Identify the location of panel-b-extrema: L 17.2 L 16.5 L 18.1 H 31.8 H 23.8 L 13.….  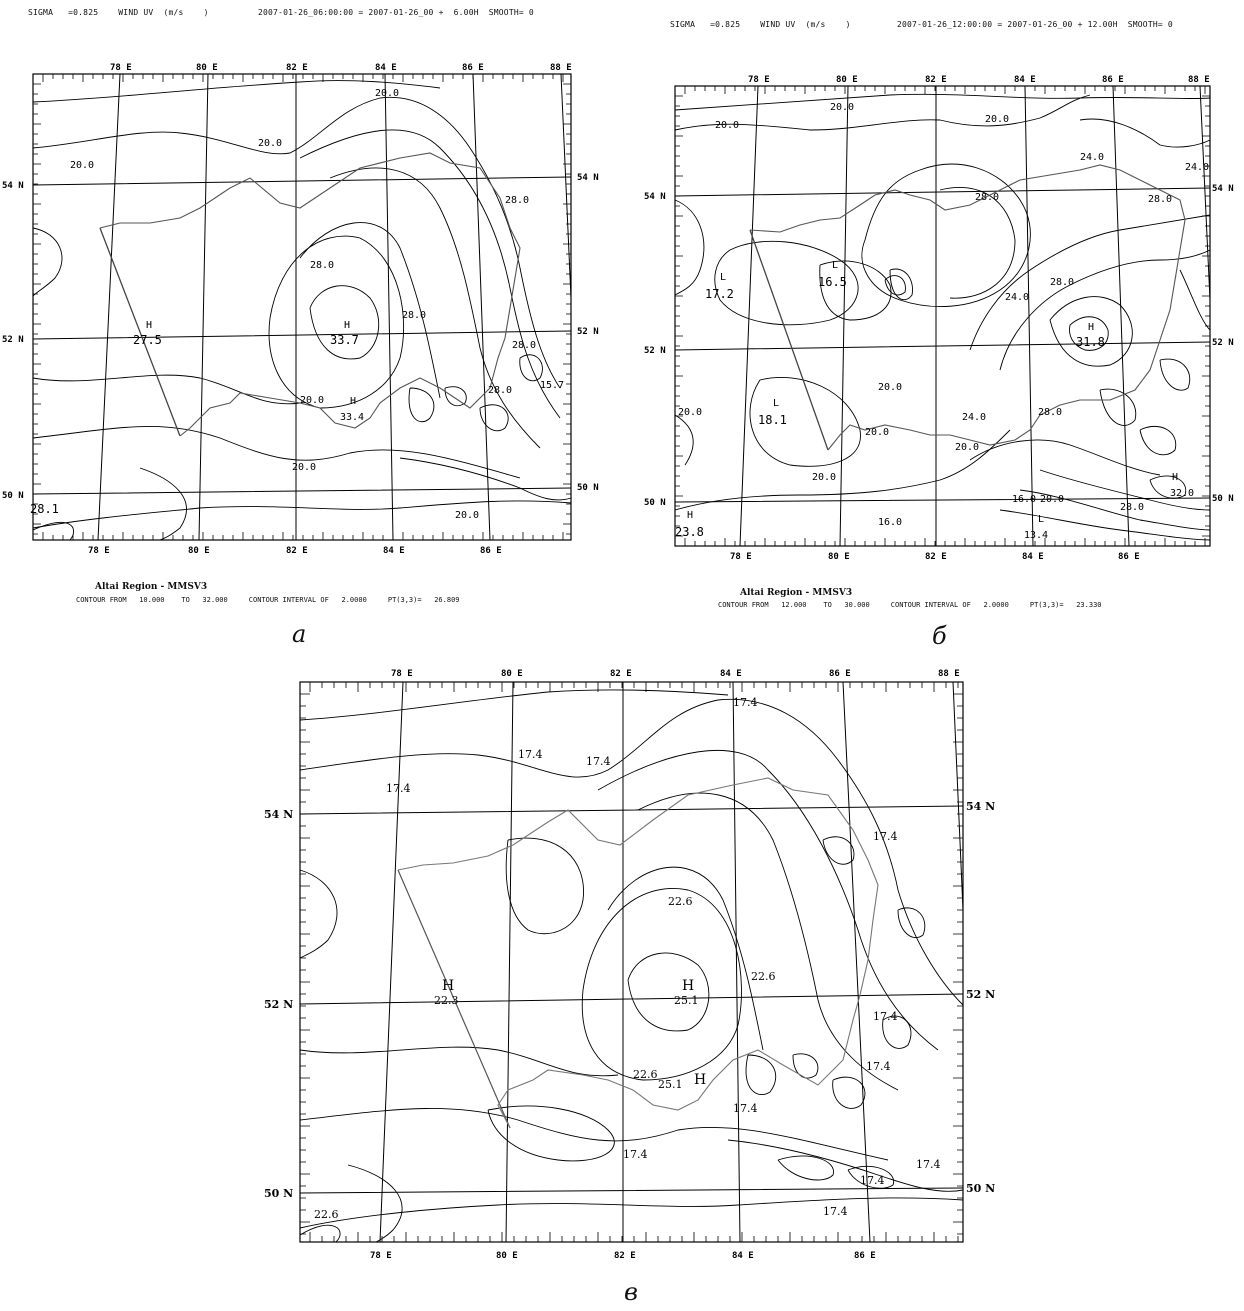
(934, 400).